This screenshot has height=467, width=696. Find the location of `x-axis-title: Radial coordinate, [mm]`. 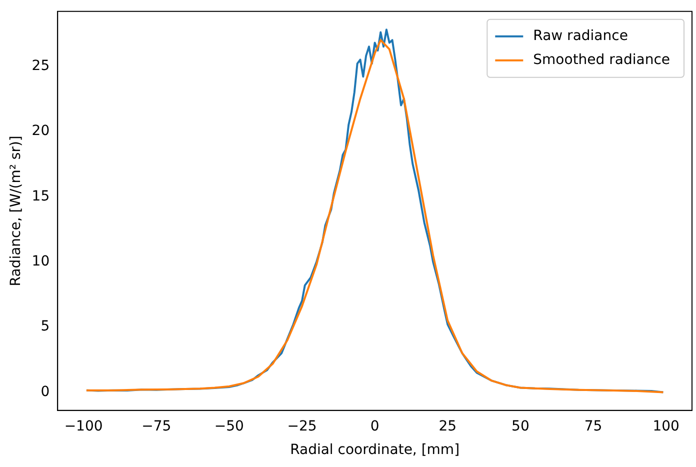

x-axis-title: Radial coordinate, [mm] is located at coordinates (375, 450).